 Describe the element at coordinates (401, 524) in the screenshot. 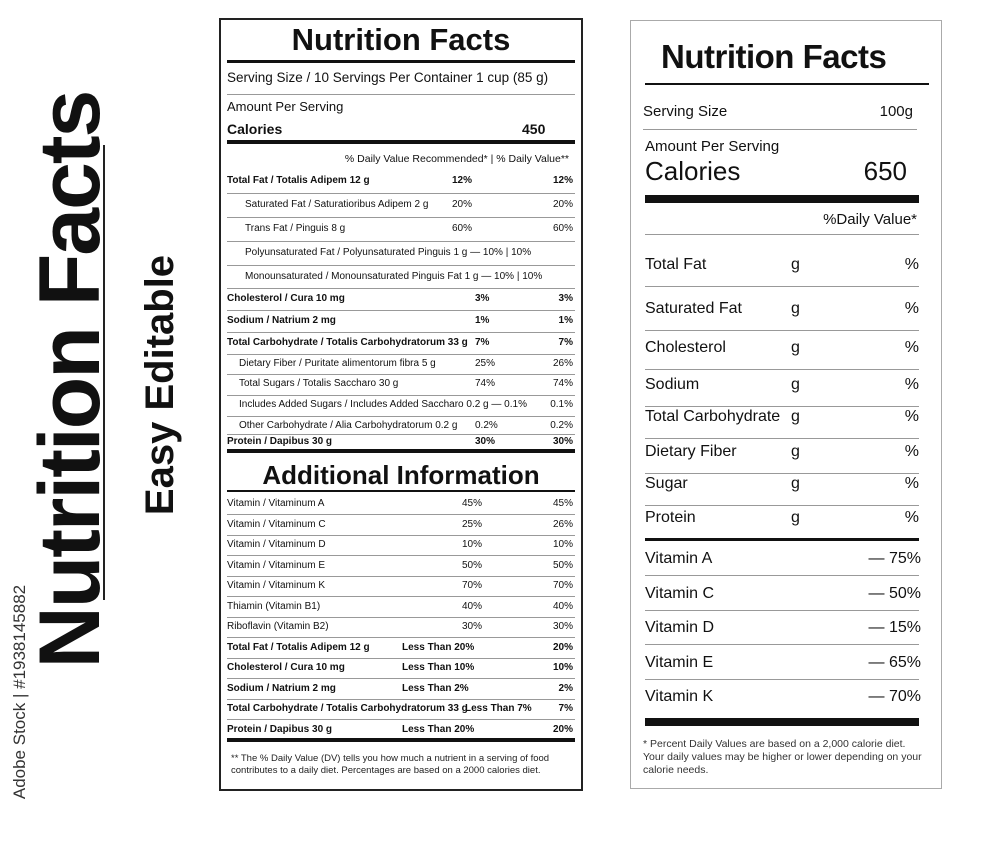

I see `additional-row: Vitamin / Vitaminum C 25% 26%` at that location.